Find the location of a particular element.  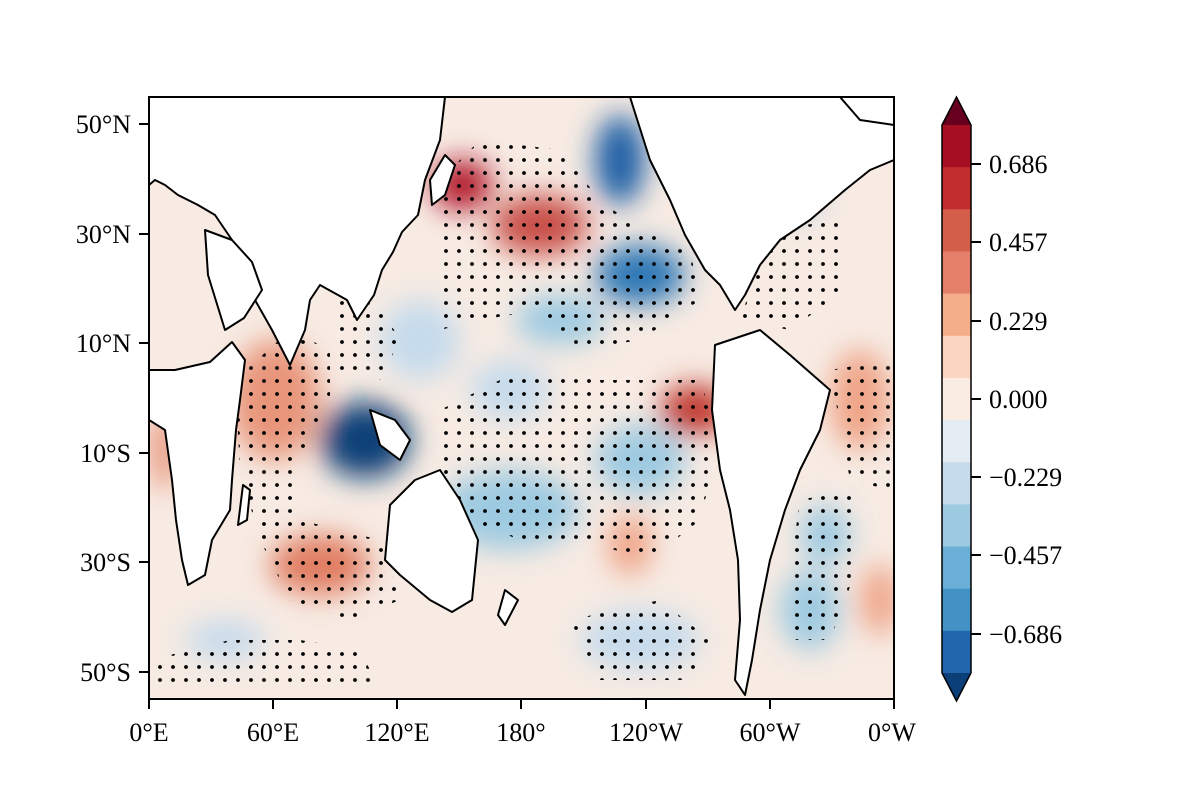

y-tick-label: 30°N is located at coordinates (103, 234).